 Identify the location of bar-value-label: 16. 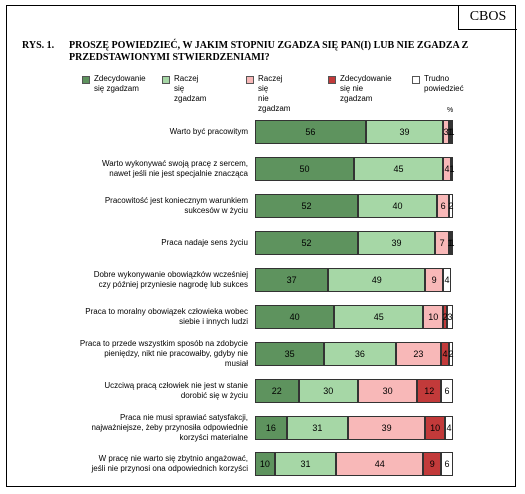
(270, 428).